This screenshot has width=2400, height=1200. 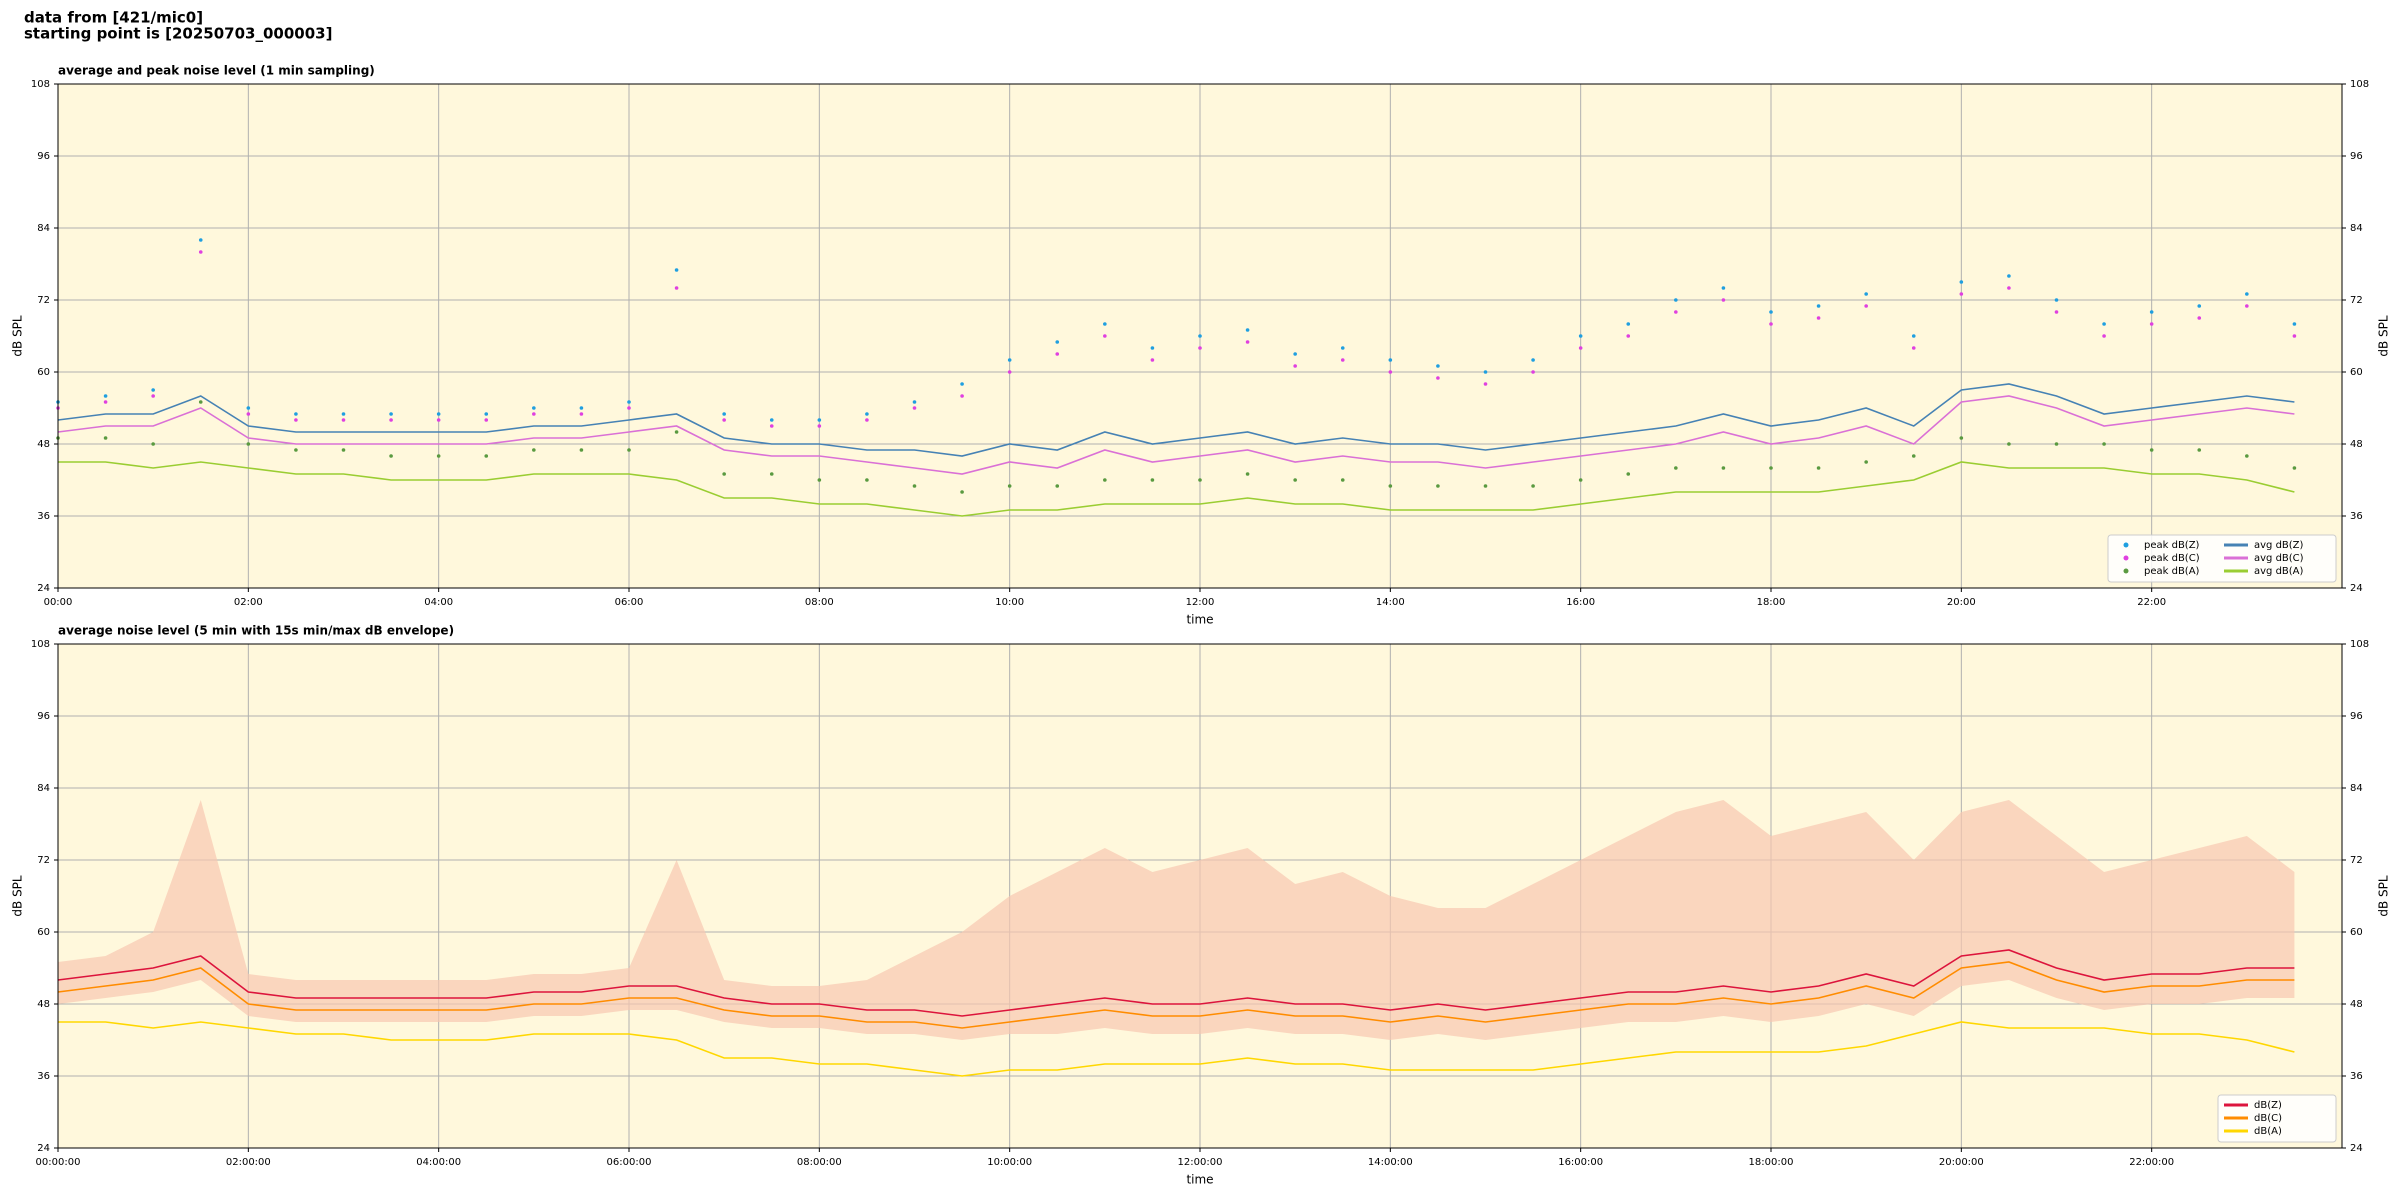 What do you see at coordinates (1200, 1162) in the screenshot?
I see `x-tick-label: 12:00:00` at bounding box center [1200, 1162].